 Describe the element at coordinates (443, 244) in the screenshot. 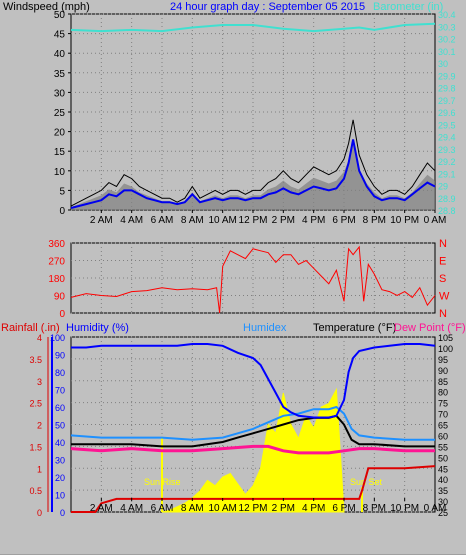

I see `compass-label: N` at that location.